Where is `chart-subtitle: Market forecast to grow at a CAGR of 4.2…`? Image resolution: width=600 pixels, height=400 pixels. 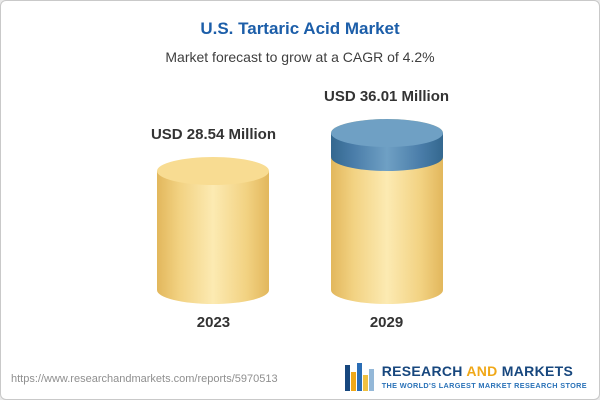
chart-subtitle: Market forecast to grow at a CAGR of 4.2… is located at coordinates (300, 57).